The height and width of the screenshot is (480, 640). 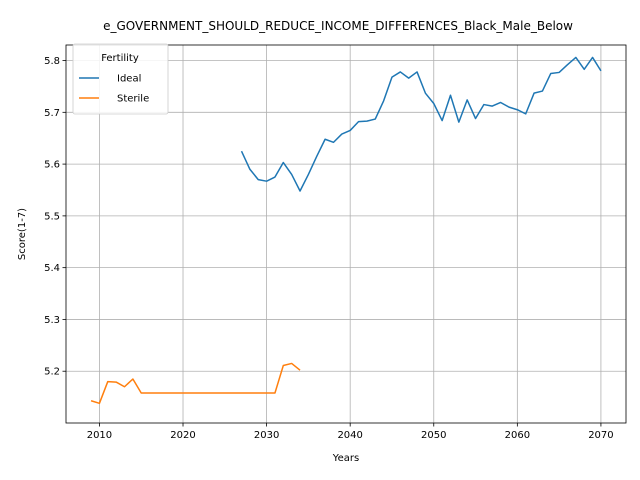 What do you see at coordinates (52, 372) in the screenshot?
I see `y-tick-label: 5.2` at bounding box center [52, 372].